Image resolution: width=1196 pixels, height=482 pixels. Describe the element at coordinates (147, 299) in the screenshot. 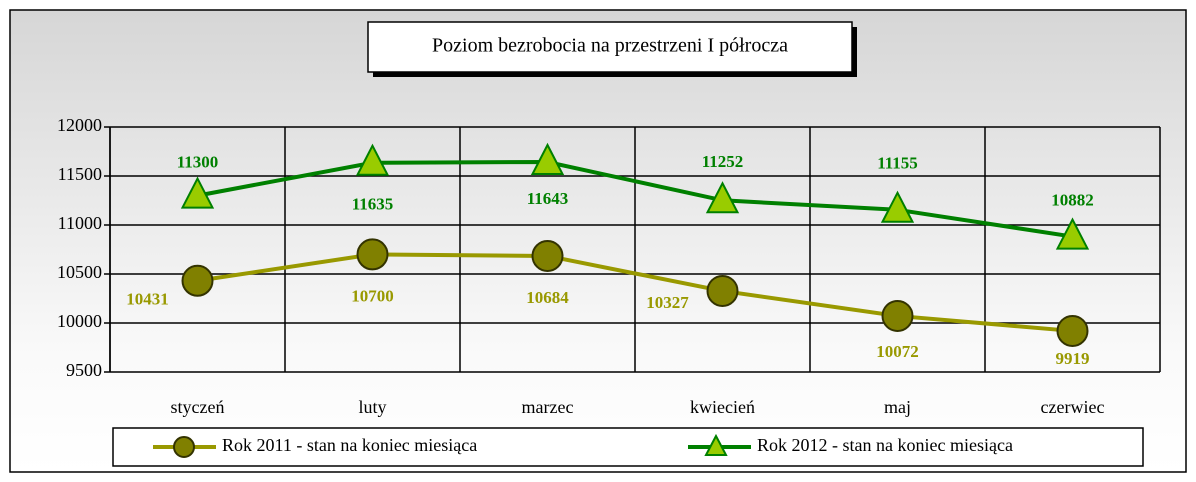

I see `value-label: 10431` at that location.